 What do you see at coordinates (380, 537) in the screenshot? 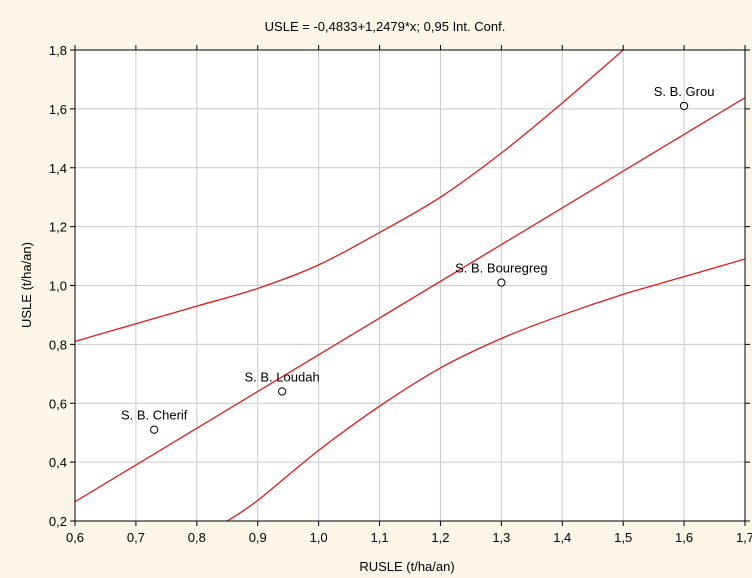
I see `x-tick-label: 1,1` at bounding box center [380, 537].